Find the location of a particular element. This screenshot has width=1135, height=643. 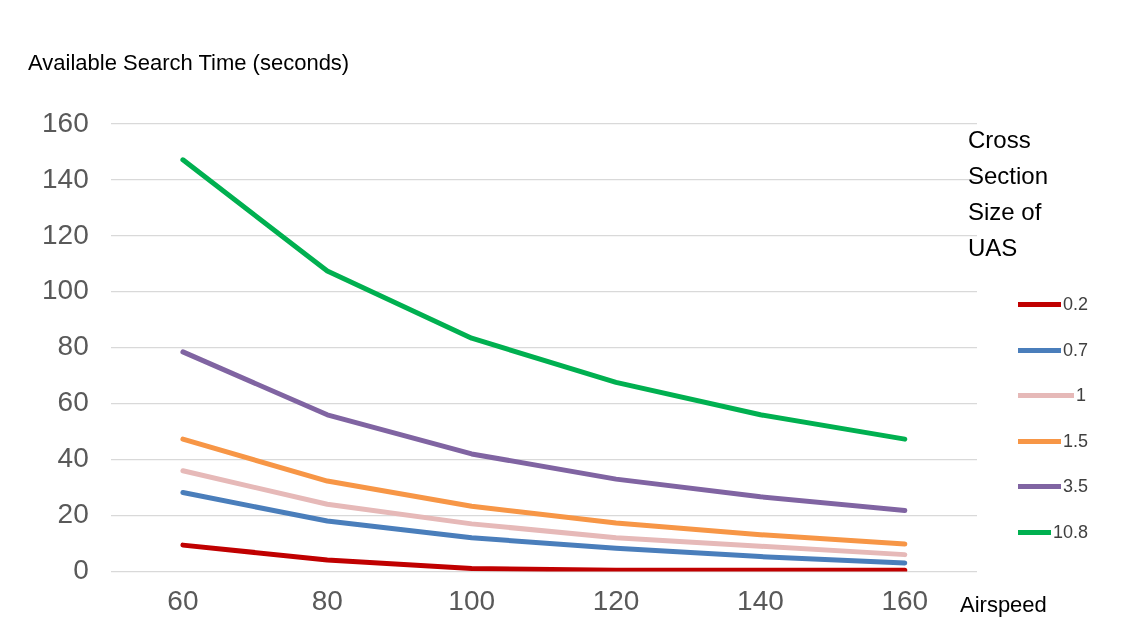

x-tick-label: 80 is located at coordinates (327, 600).